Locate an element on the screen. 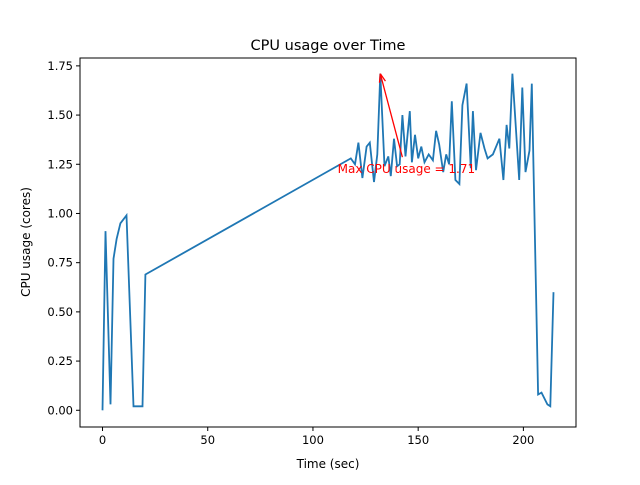 Image resolution: width=640 pixels, height=485 pixels. y-tick-label: 0.00 is located at coordinates (60, 410).